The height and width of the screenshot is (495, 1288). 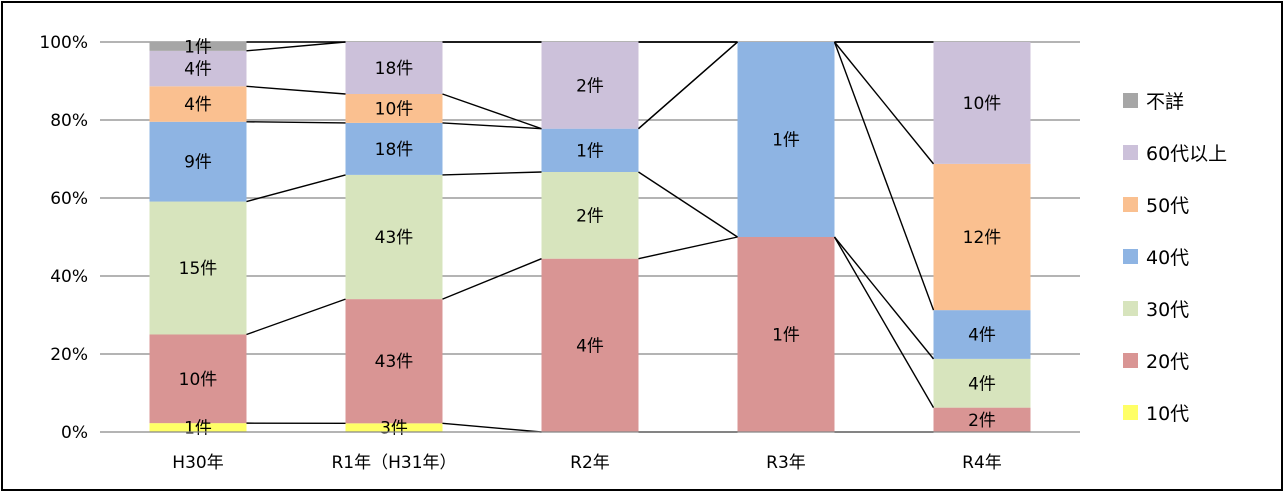 What do you see at coordinates (1167, 258) in the screenshot?
I see `legend-label: 40代` at bounding box center [1167, 258].